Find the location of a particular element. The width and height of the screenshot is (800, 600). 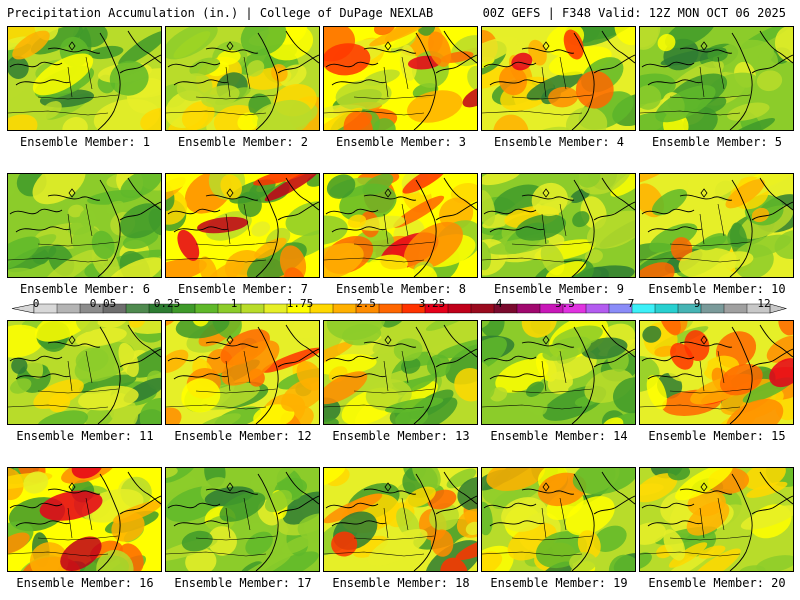

colorbar-tick-label: 3.25 is located at coordinates (432, 303).